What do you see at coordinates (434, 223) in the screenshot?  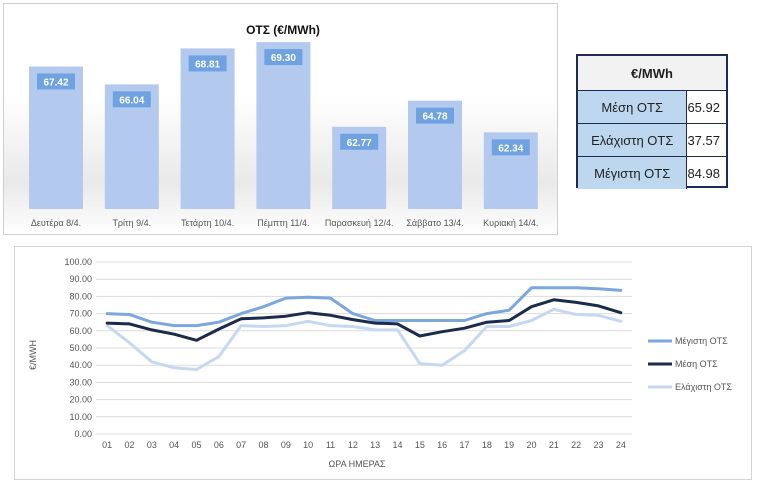 I see `bar-category-label-6: Σάββατο 13/4.` at bounding box center [434, 223].